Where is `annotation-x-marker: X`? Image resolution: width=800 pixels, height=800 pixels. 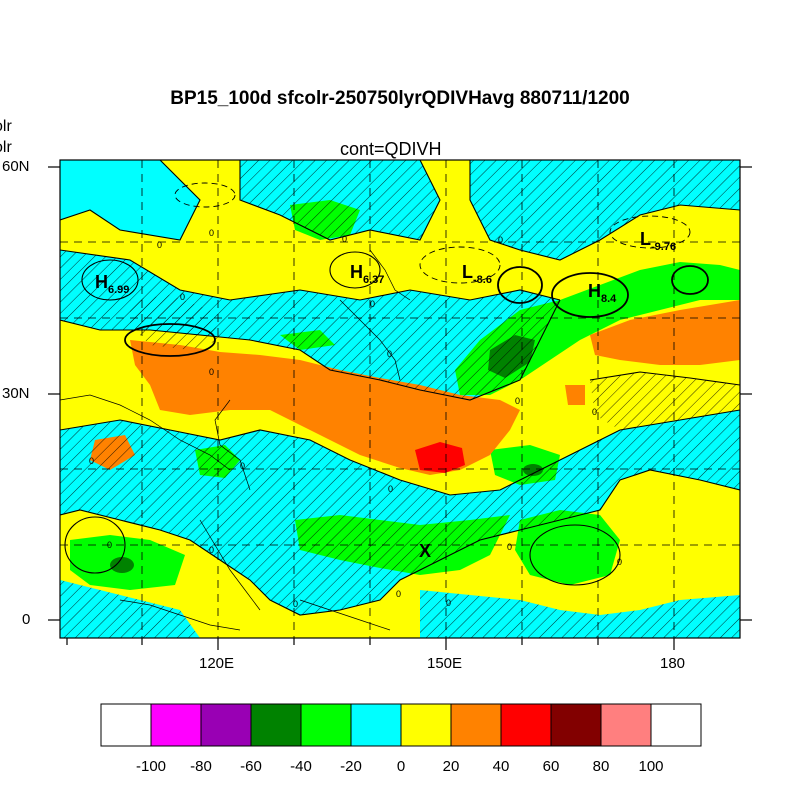 annotation-x-marker: X is located at coordinates (425, 551).